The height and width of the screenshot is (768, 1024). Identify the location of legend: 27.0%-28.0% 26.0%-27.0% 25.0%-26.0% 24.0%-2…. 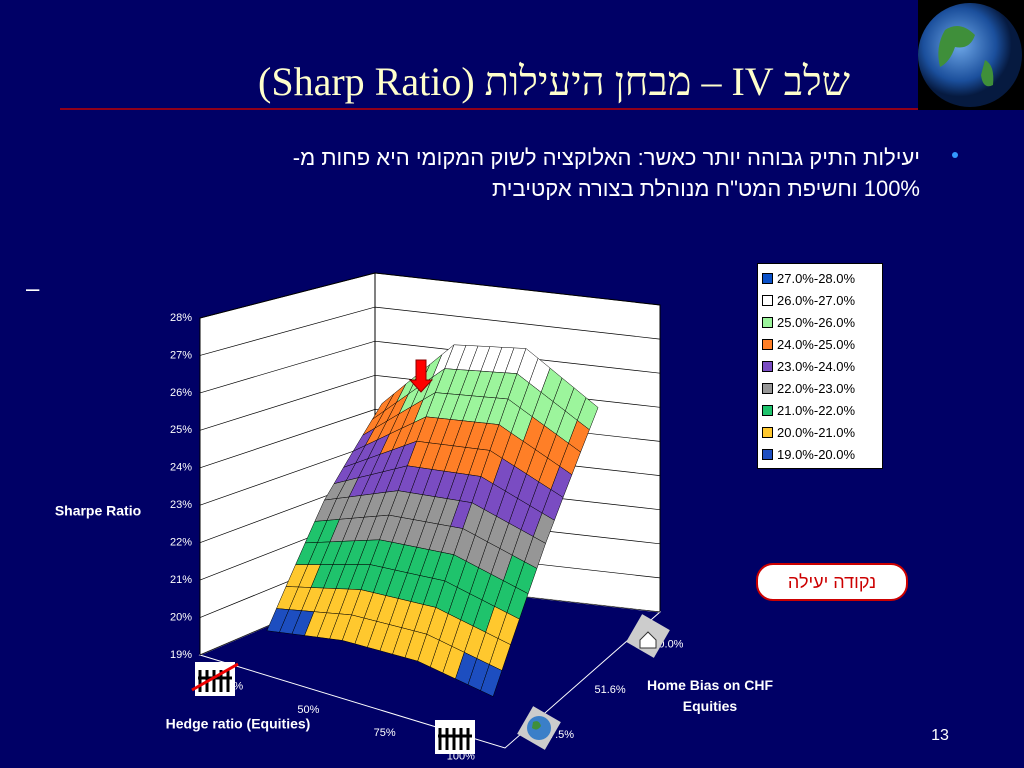
(820, 366).